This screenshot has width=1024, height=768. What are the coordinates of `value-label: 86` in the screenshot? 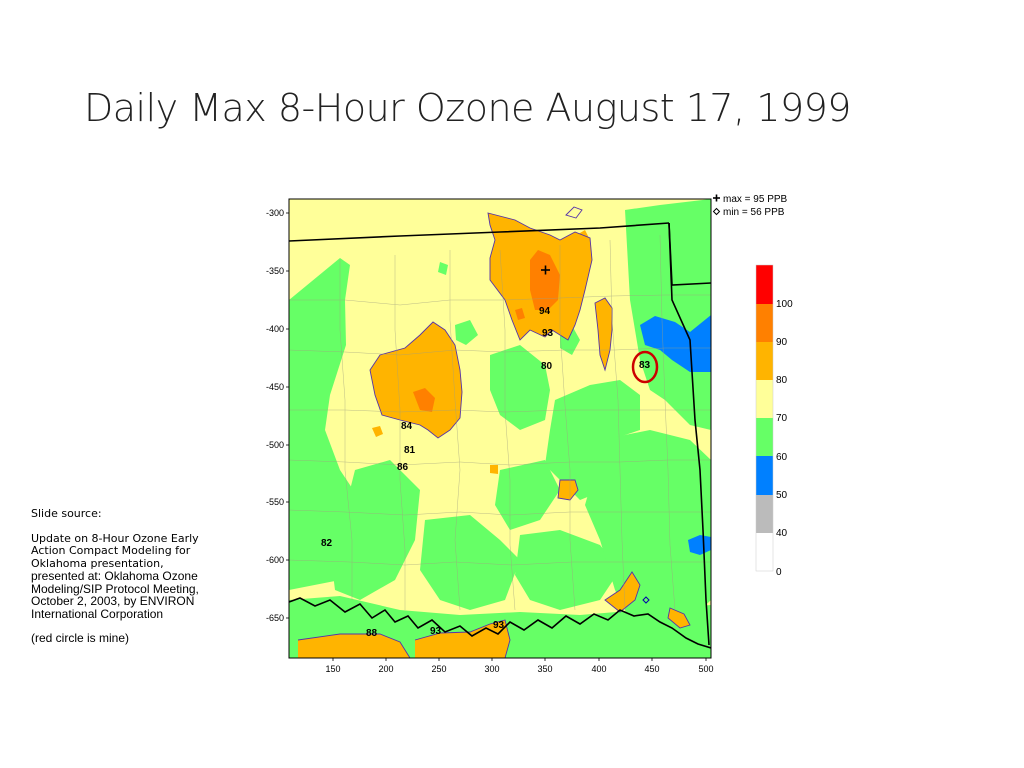 It's located at (403, 467).